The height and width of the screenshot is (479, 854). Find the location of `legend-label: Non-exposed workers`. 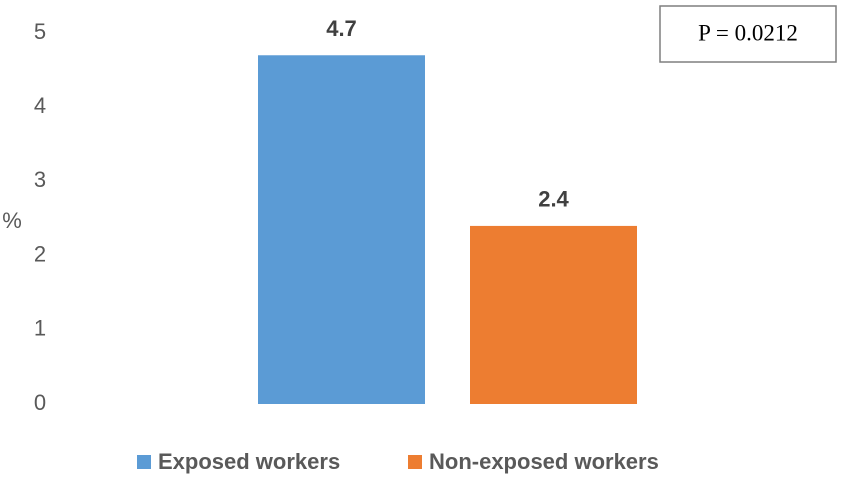

legend-label: Non-exposed workers is located at coordinates (544, 461).